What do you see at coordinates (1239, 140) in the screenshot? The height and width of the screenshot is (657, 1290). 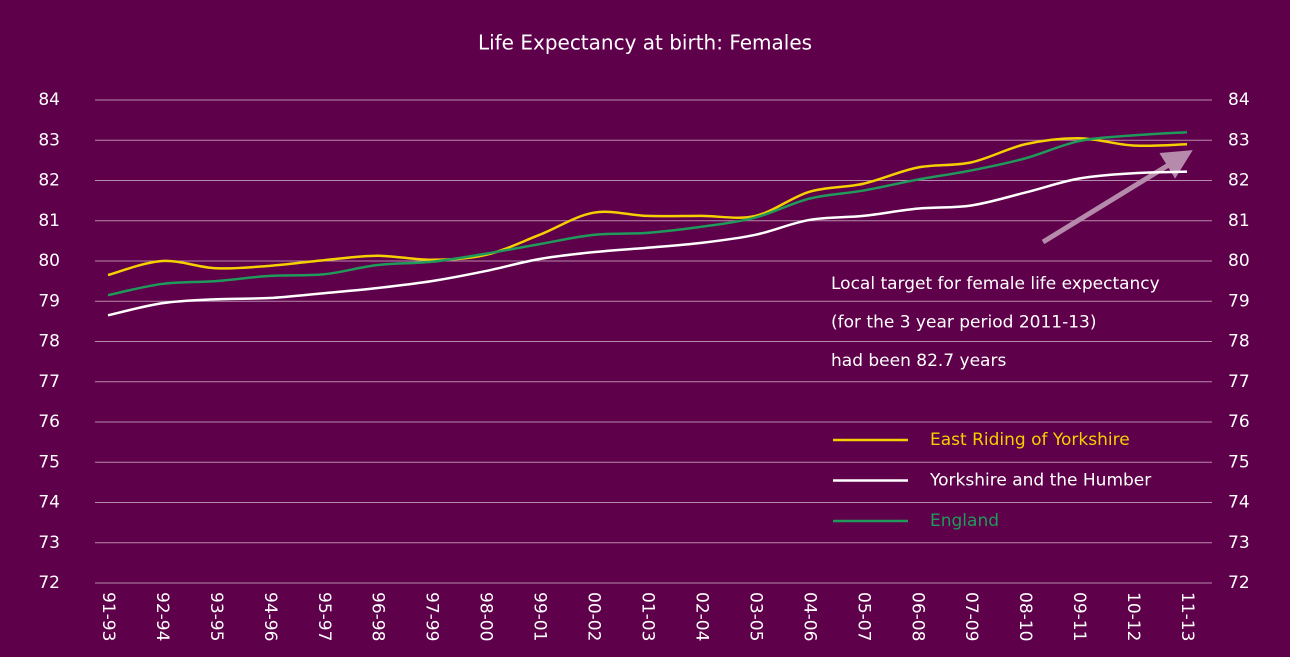 I see `y2-tick-label: 83` at bounding box center [1239, 140].